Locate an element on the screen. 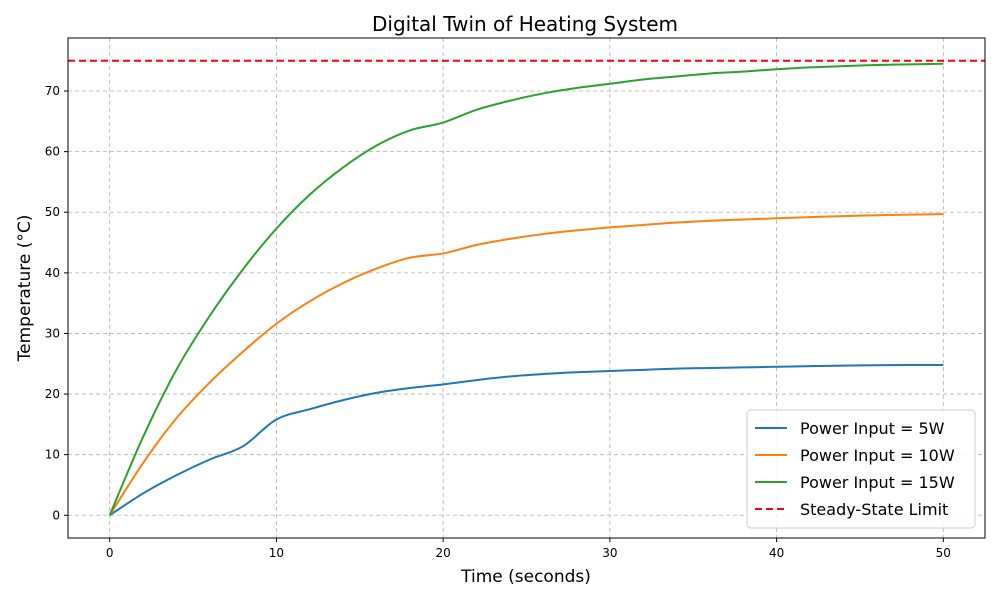 Image resolution: width=1000 pixels, height=600 pixels. chart-title: Digital Twin of Heating System is located at coordinates (525, 24).